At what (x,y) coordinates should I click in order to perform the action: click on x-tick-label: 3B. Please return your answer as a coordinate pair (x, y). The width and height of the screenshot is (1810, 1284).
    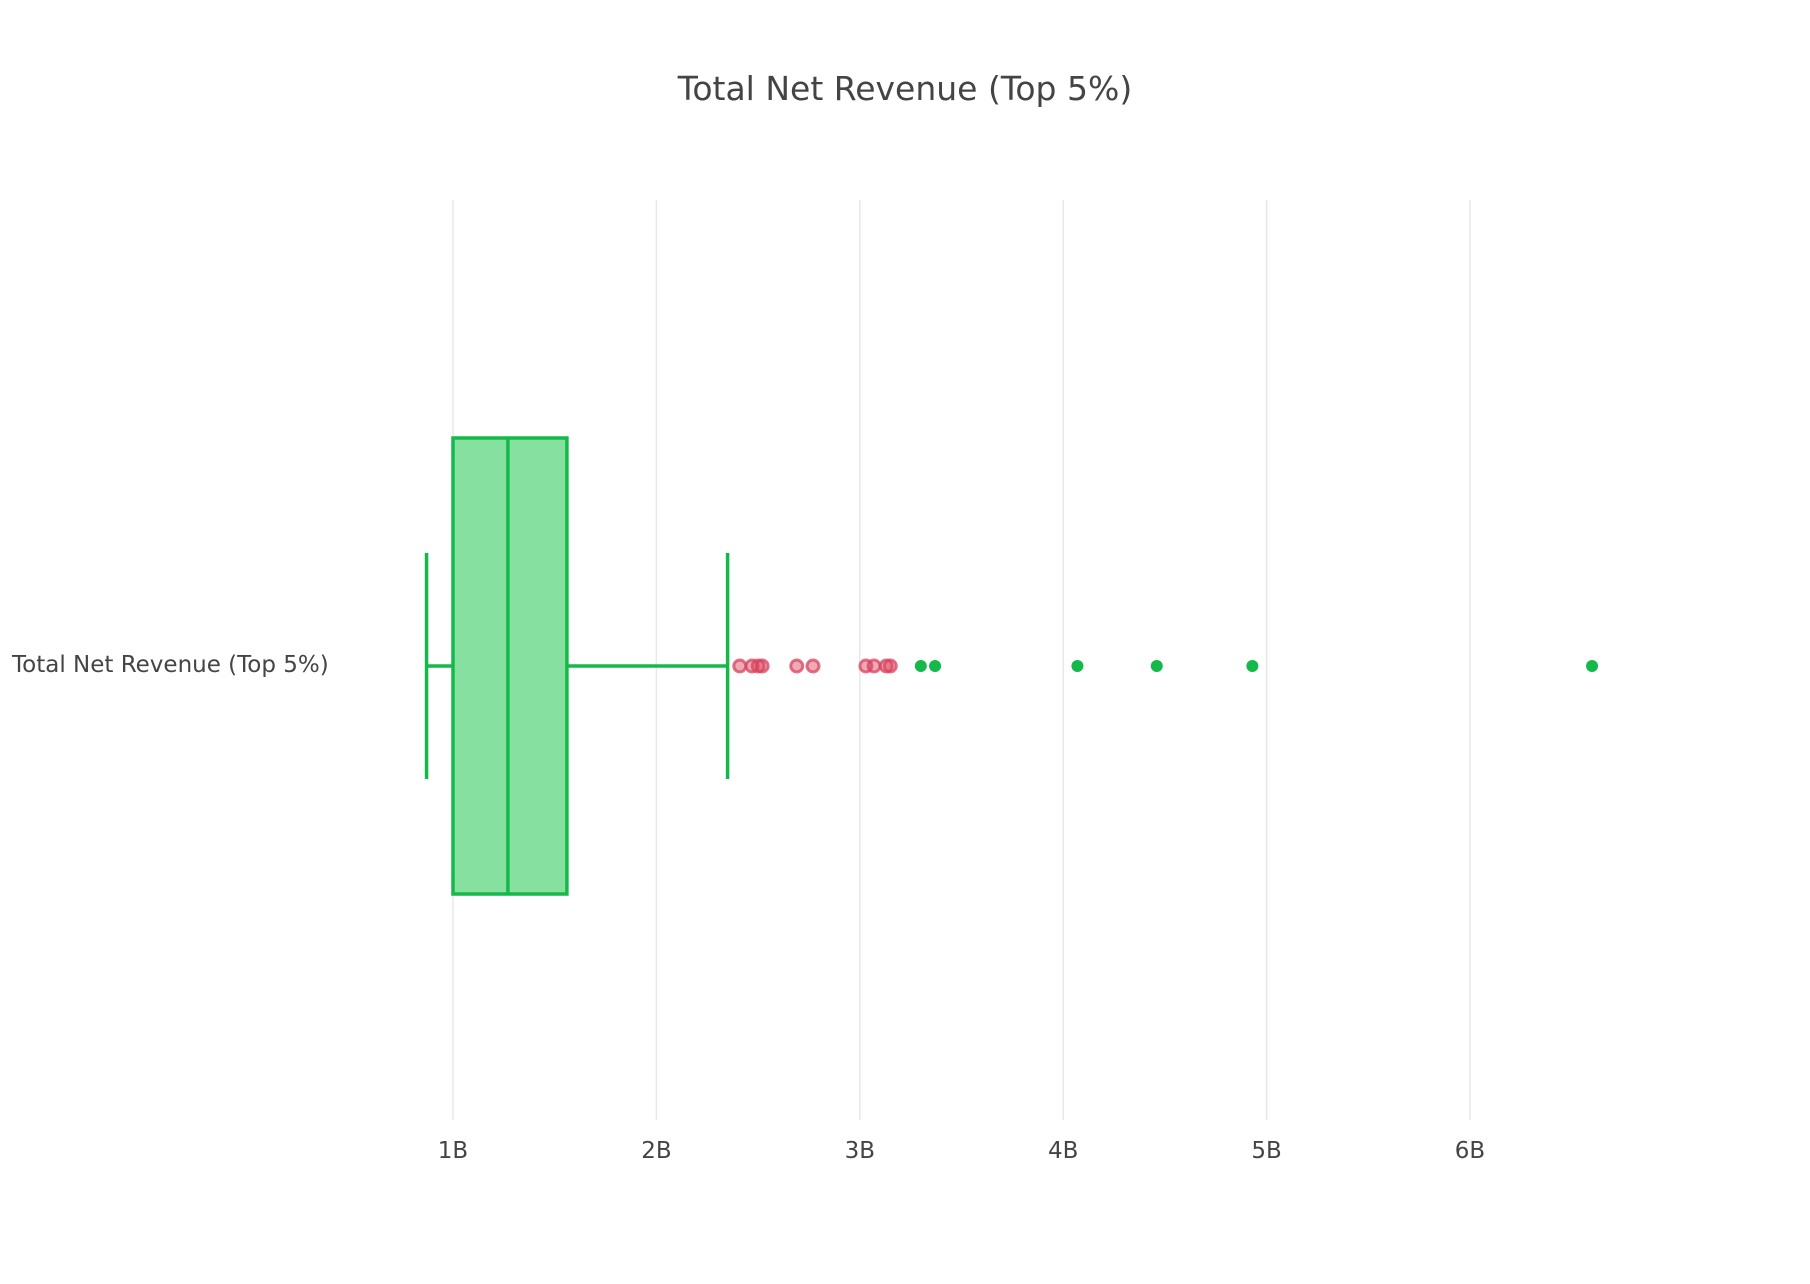
    Looking at the image, I should click on (860, 1151).